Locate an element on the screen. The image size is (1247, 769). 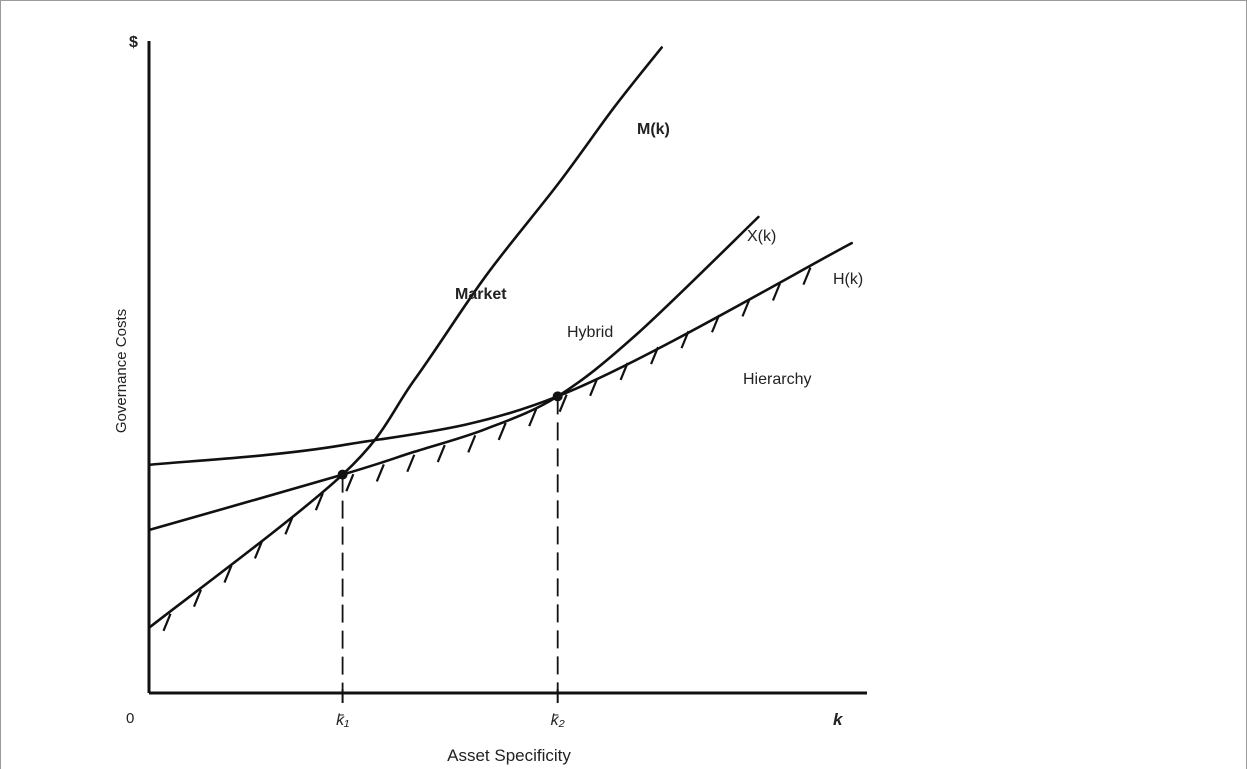
x-axis-title: Asset Specificity is located at coordinates (509, 755).